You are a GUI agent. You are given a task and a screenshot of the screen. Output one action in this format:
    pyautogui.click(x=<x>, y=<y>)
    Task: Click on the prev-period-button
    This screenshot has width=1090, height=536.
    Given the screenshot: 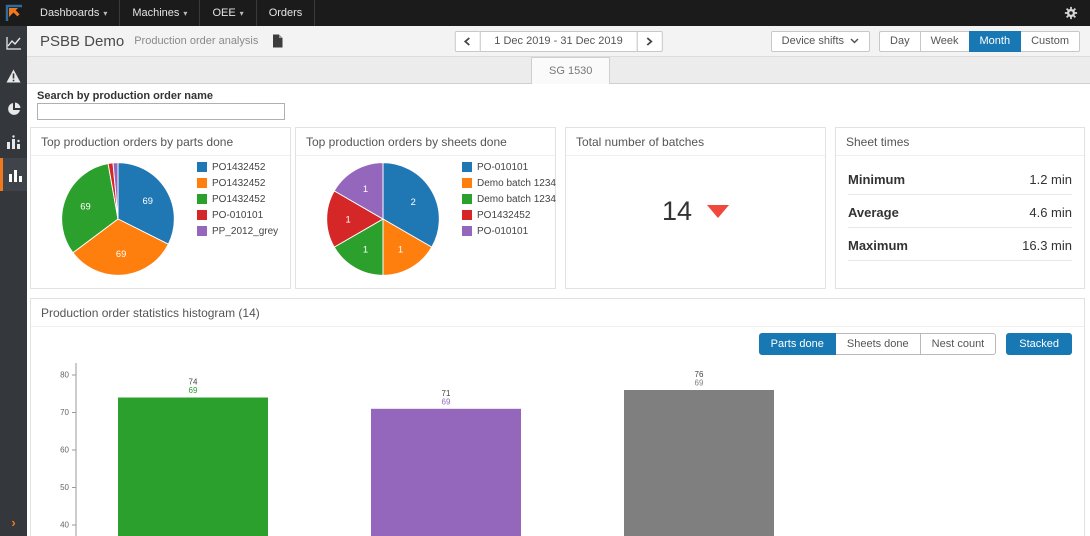 What is the action you would take?
    pyautogui.click(x=467, y=41)
    